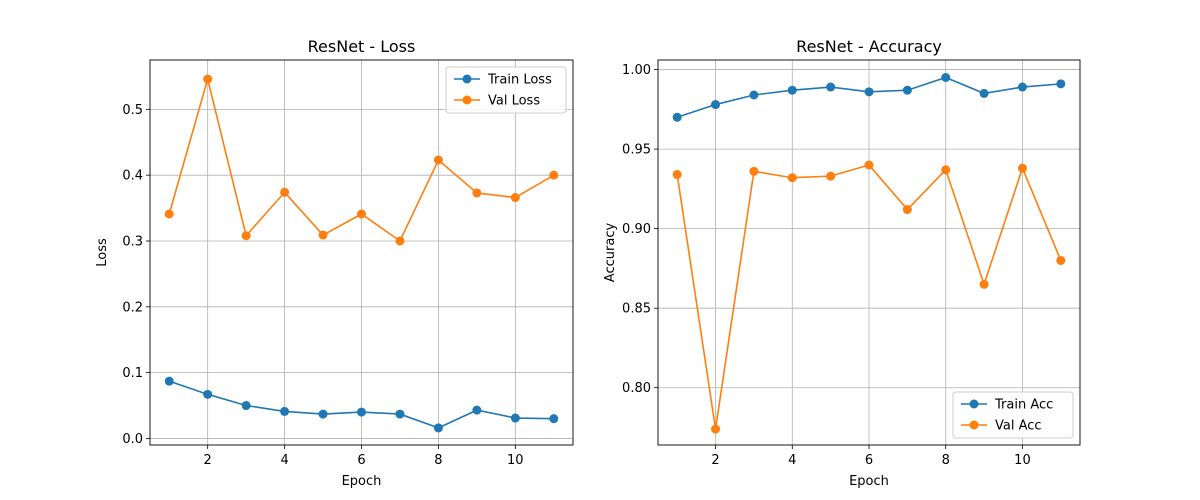 The width and height of the screenshot is (1200, 500). I want to click on legend: Train Acc Val Acc, so click(1013, 415).